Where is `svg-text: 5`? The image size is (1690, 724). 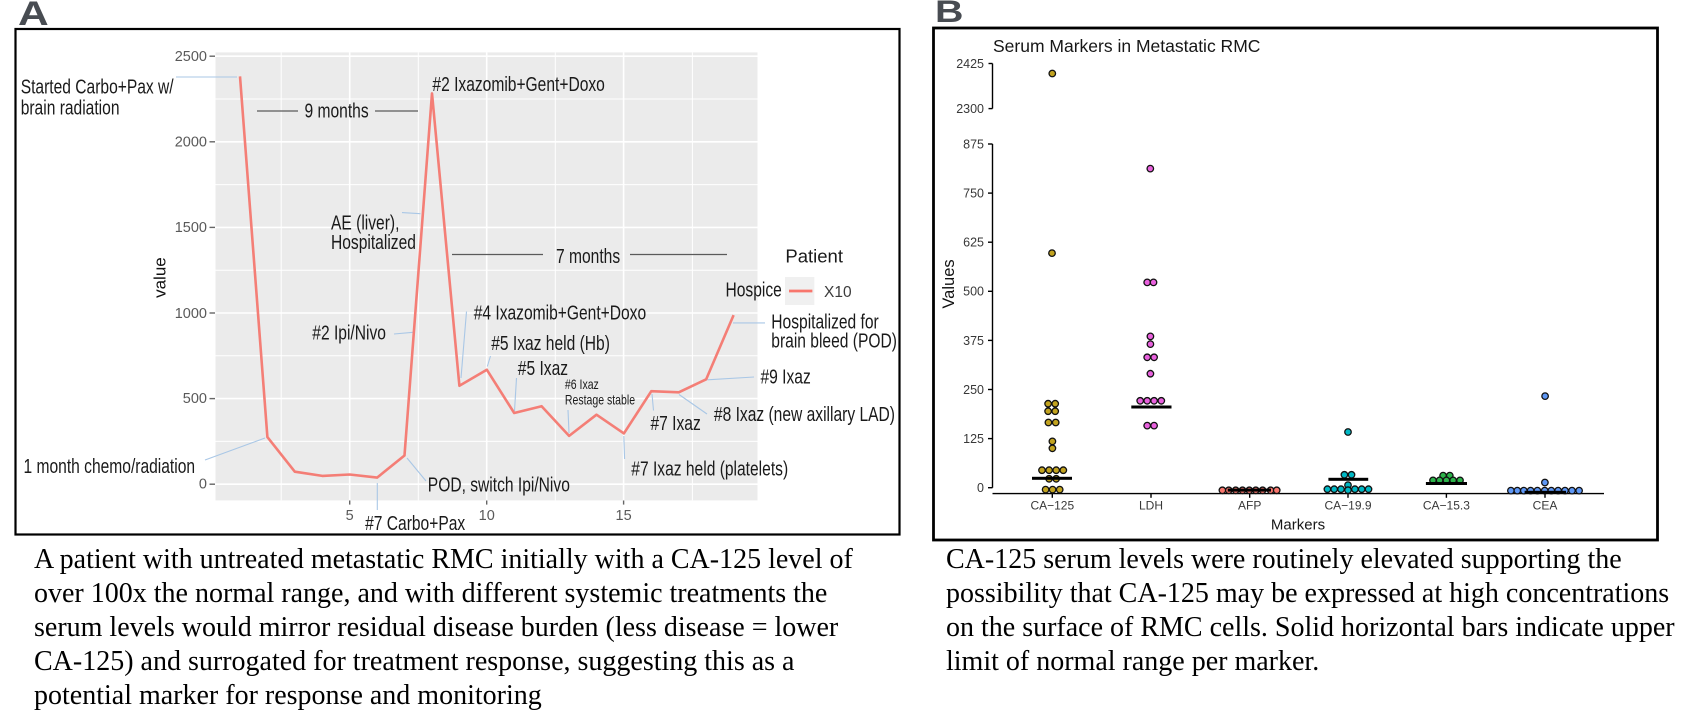 svg-text: 5 is located at coordinates (350, 516).